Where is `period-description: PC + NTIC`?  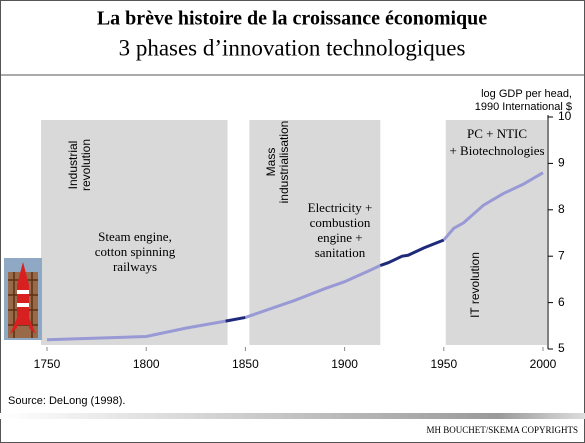 period-description: PC + NTIC is located at coordinates (497, 133).